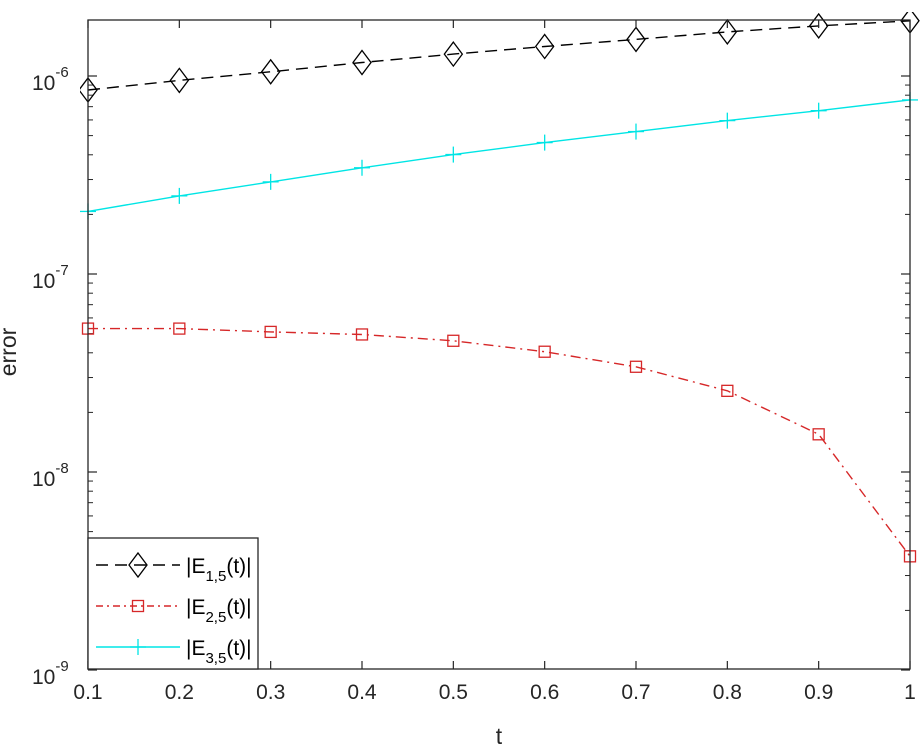  What do you see at coordinates (138, 565) in the screenshot?
I see `diamond-icon` at bounding box center [138, 565].